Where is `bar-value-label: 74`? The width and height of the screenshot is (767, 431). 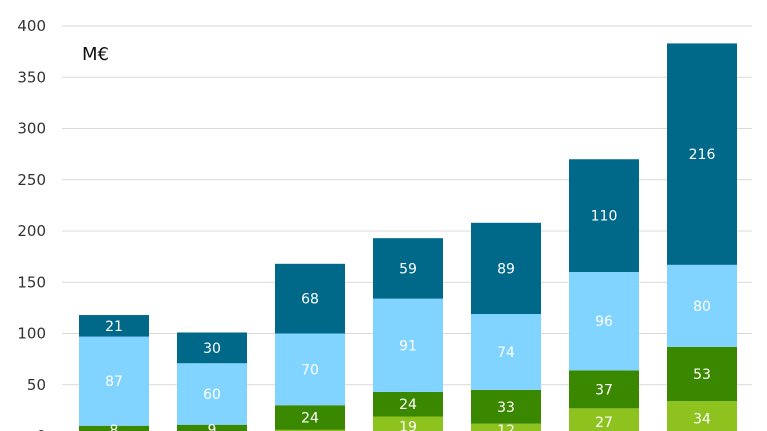
bar-value-label: 74 is located at coordinates (506, 353).